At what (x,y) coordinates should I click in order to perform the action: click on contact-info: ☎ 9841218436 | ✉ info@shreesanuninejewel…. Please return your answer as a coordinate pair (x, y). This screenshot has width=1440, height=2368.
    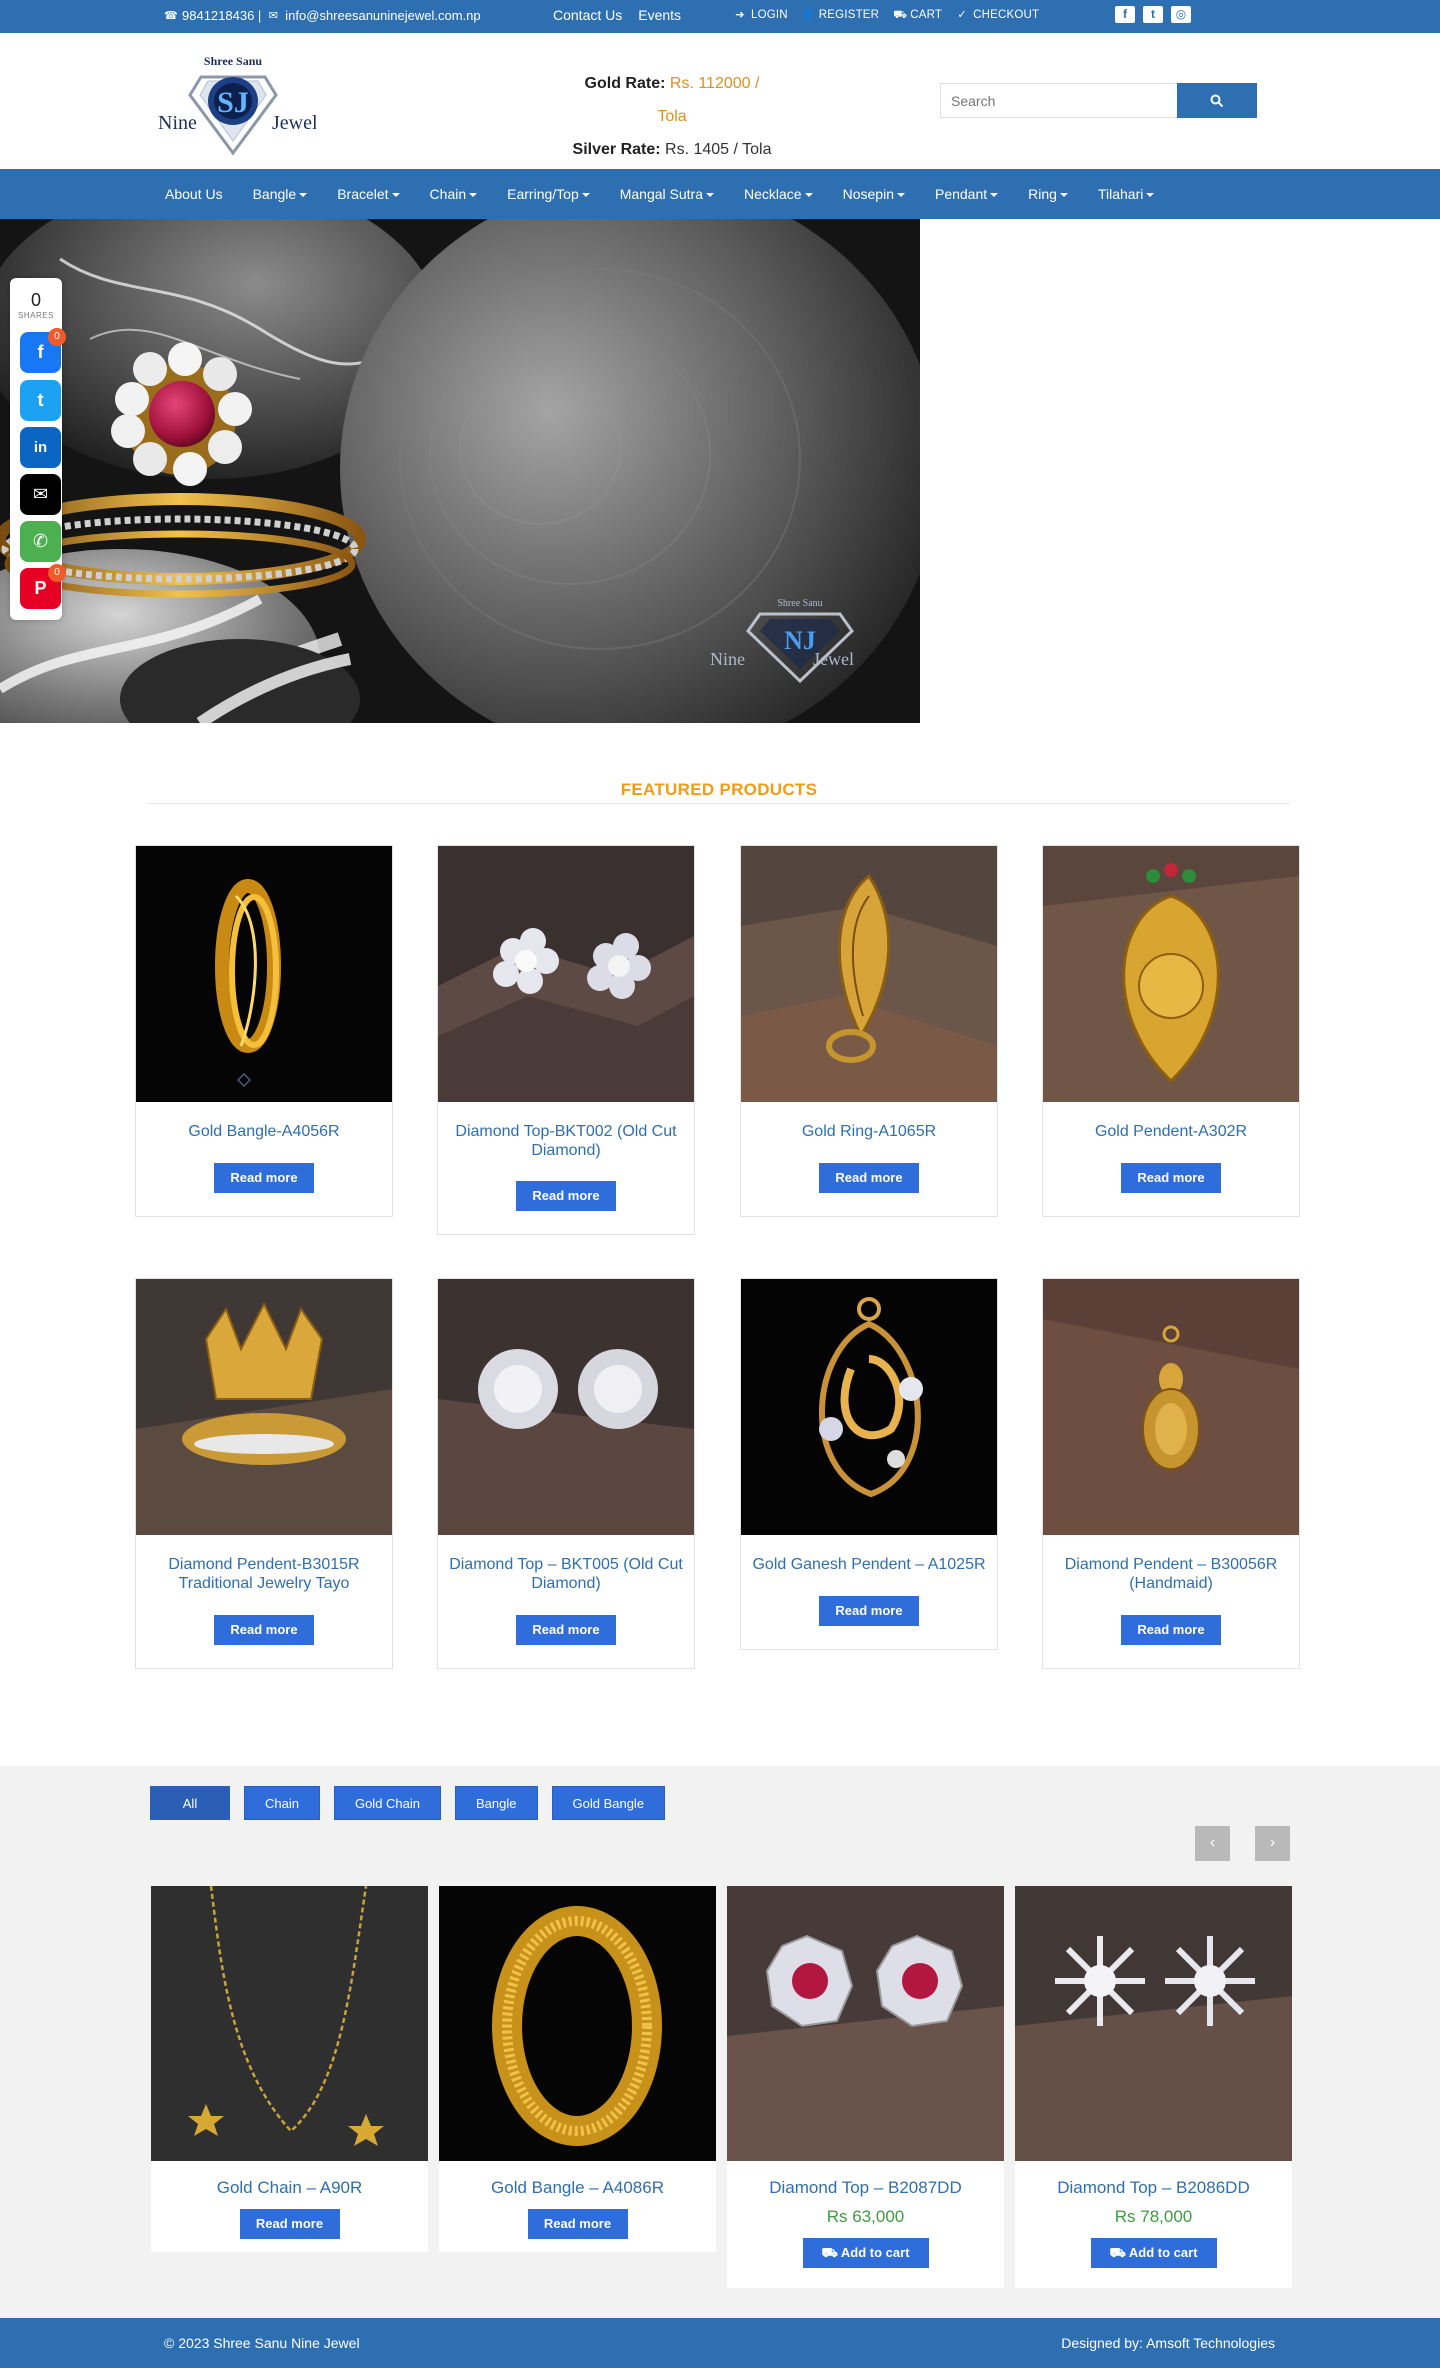
    Looking at the image, I should click on (322, 15).